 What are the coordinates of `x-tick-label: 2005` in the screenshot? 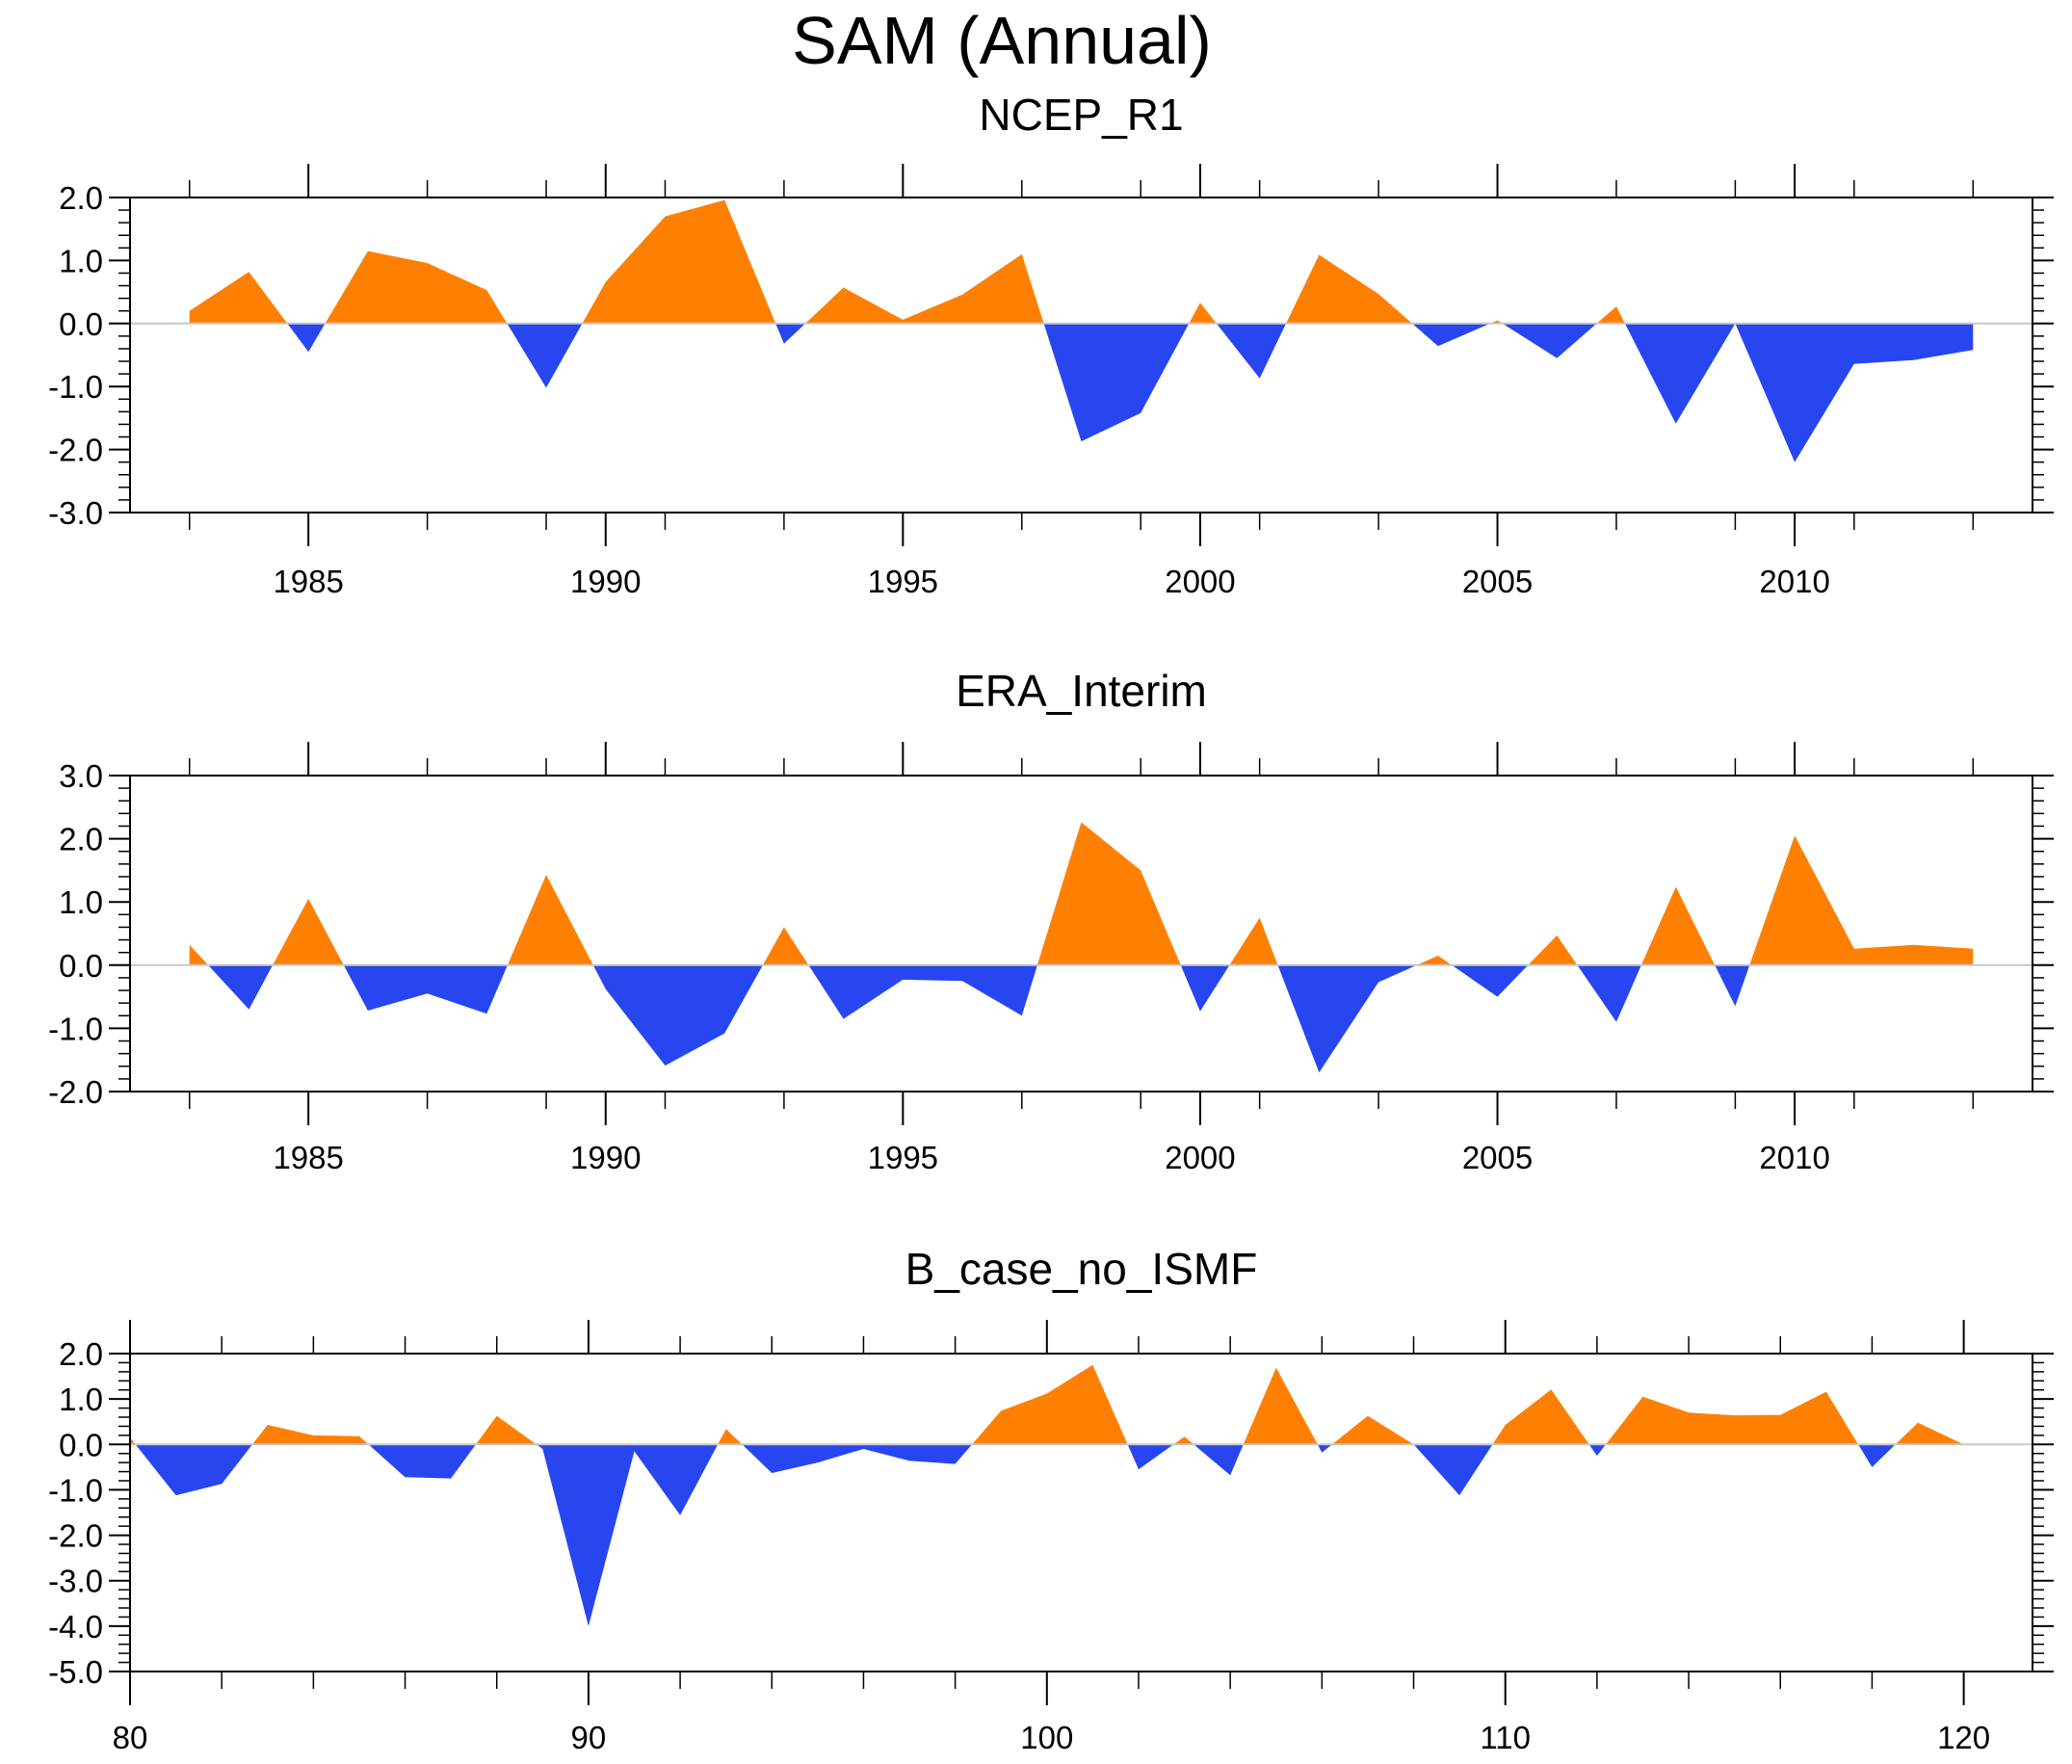 It's located at (1498, 581).